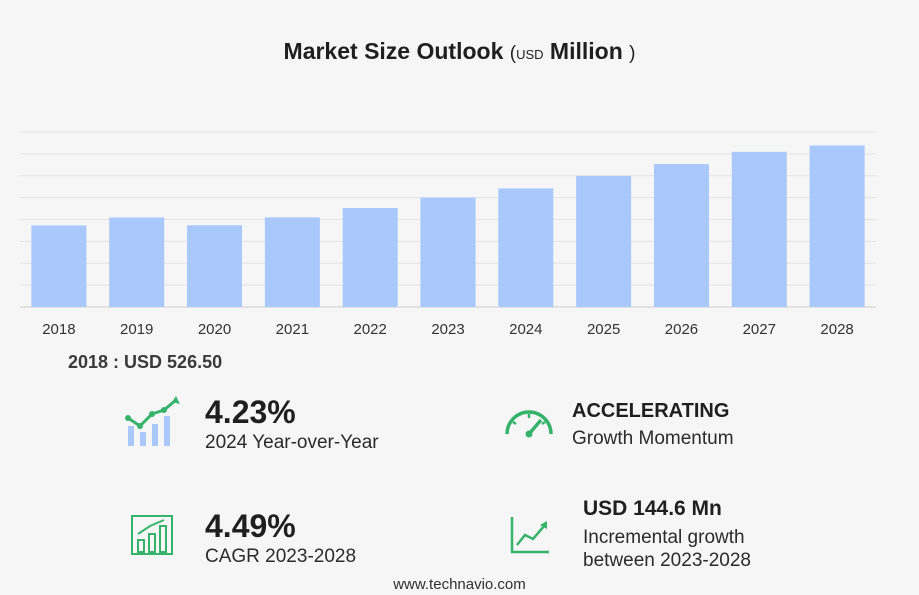  What do you see at coordinates (250, 526) in the screenshot?
I see `cagr-value: 4.49%` at bounding box center [250, 526].